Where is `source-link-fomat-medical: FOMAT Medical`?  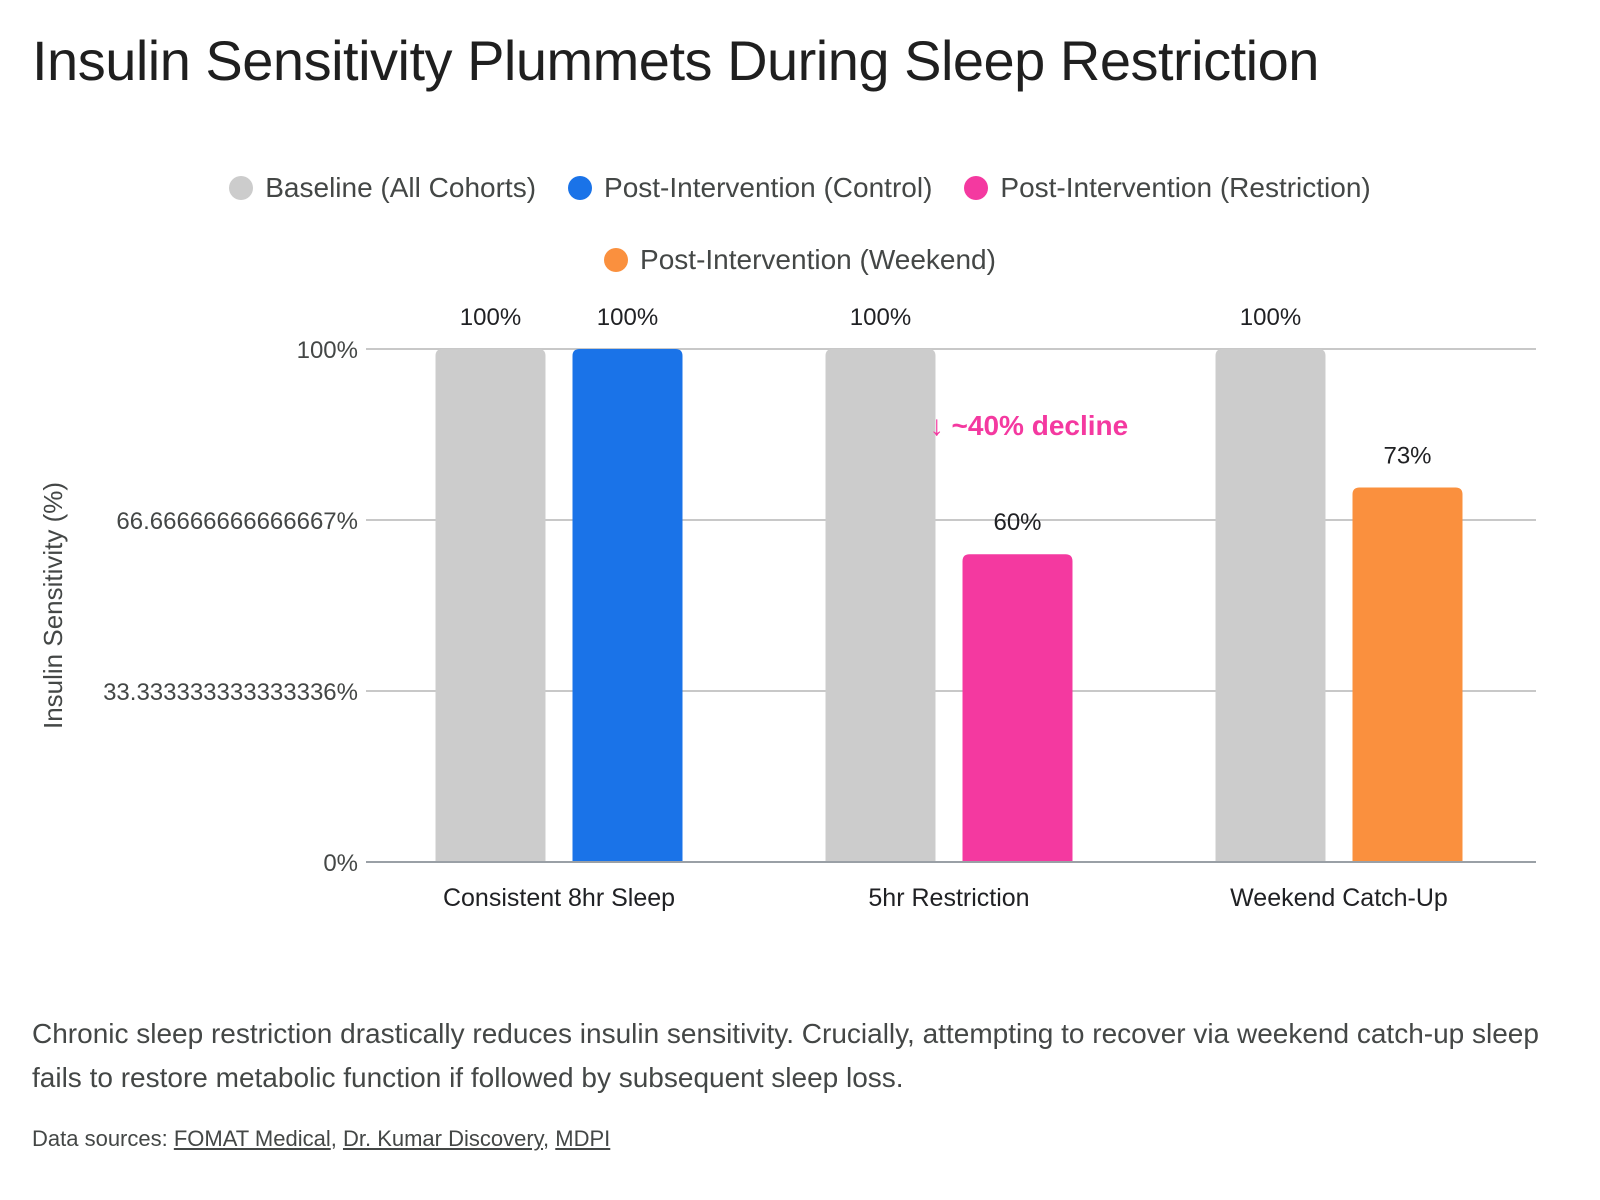 source-link-fomat-medical: FOMAT Medical is located at coordinates (252, 1138).